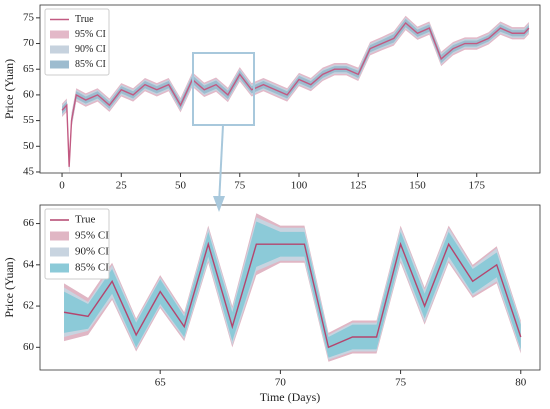 The image size is (550, 409). I want to click on y-tick-label: 75, so click(29, 17).